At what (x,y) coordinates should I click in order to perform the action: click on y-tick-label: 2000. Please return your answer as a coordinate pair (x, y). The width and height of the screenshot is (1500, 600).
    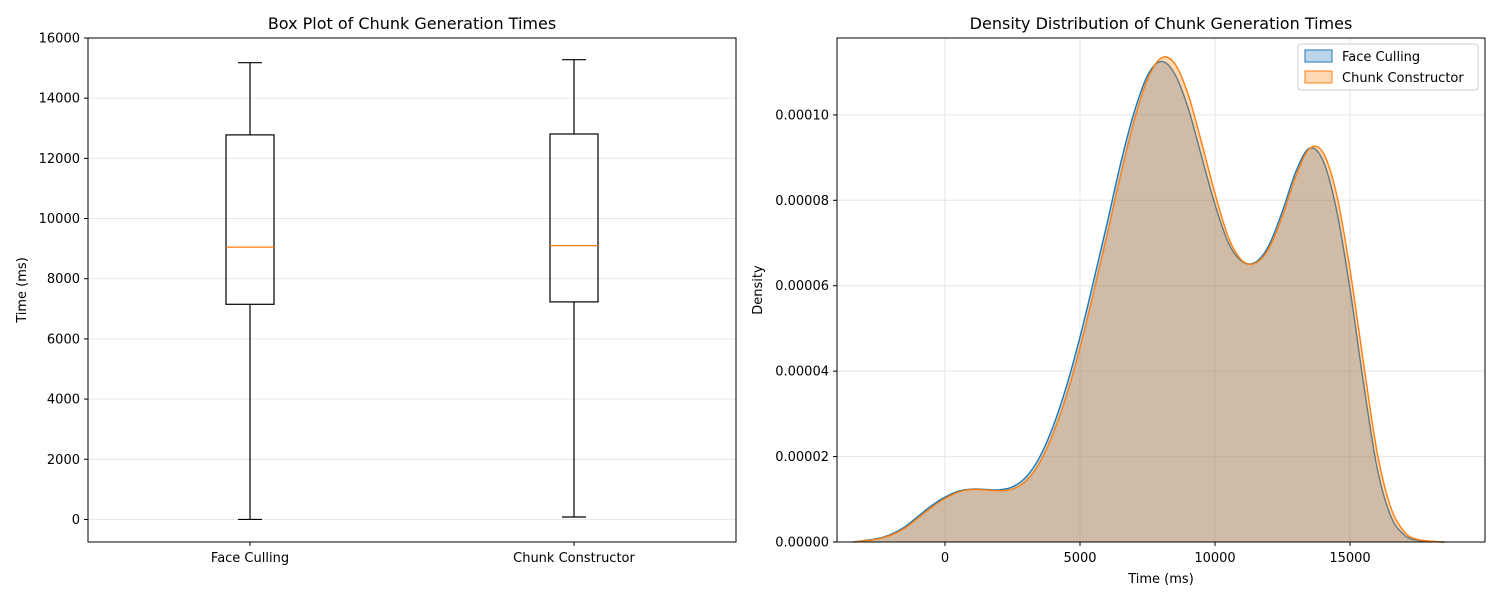
    Looking at the image, I should click on (63, 460).